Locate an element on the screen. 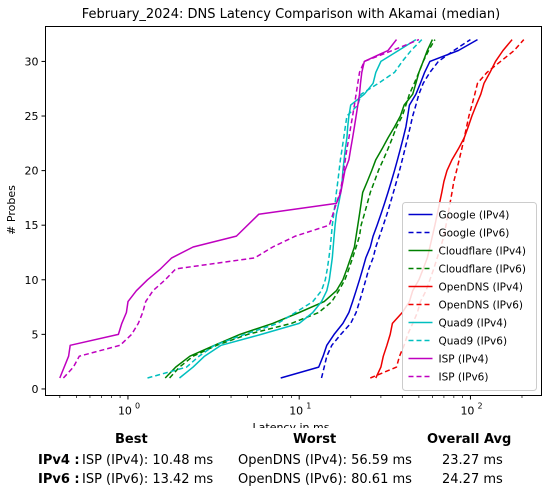 The width and height of the screenshot is (548, 496). y-tick-label: 10 is located at coordinates (32, 280).